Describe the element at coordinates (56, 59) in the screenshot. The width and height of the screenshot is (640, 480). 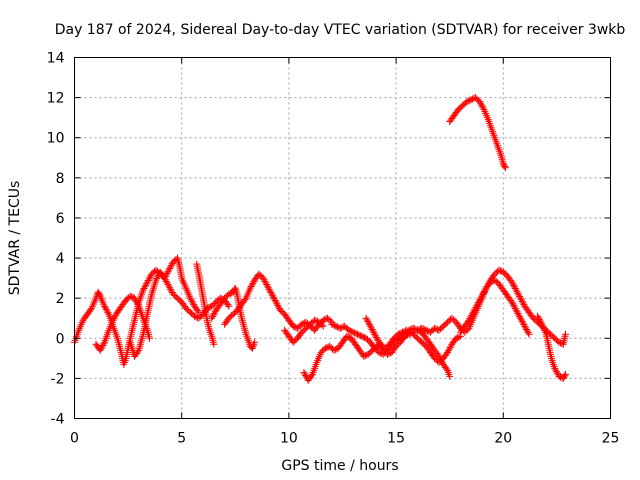
I see `y-tick-label: 14` at that location.